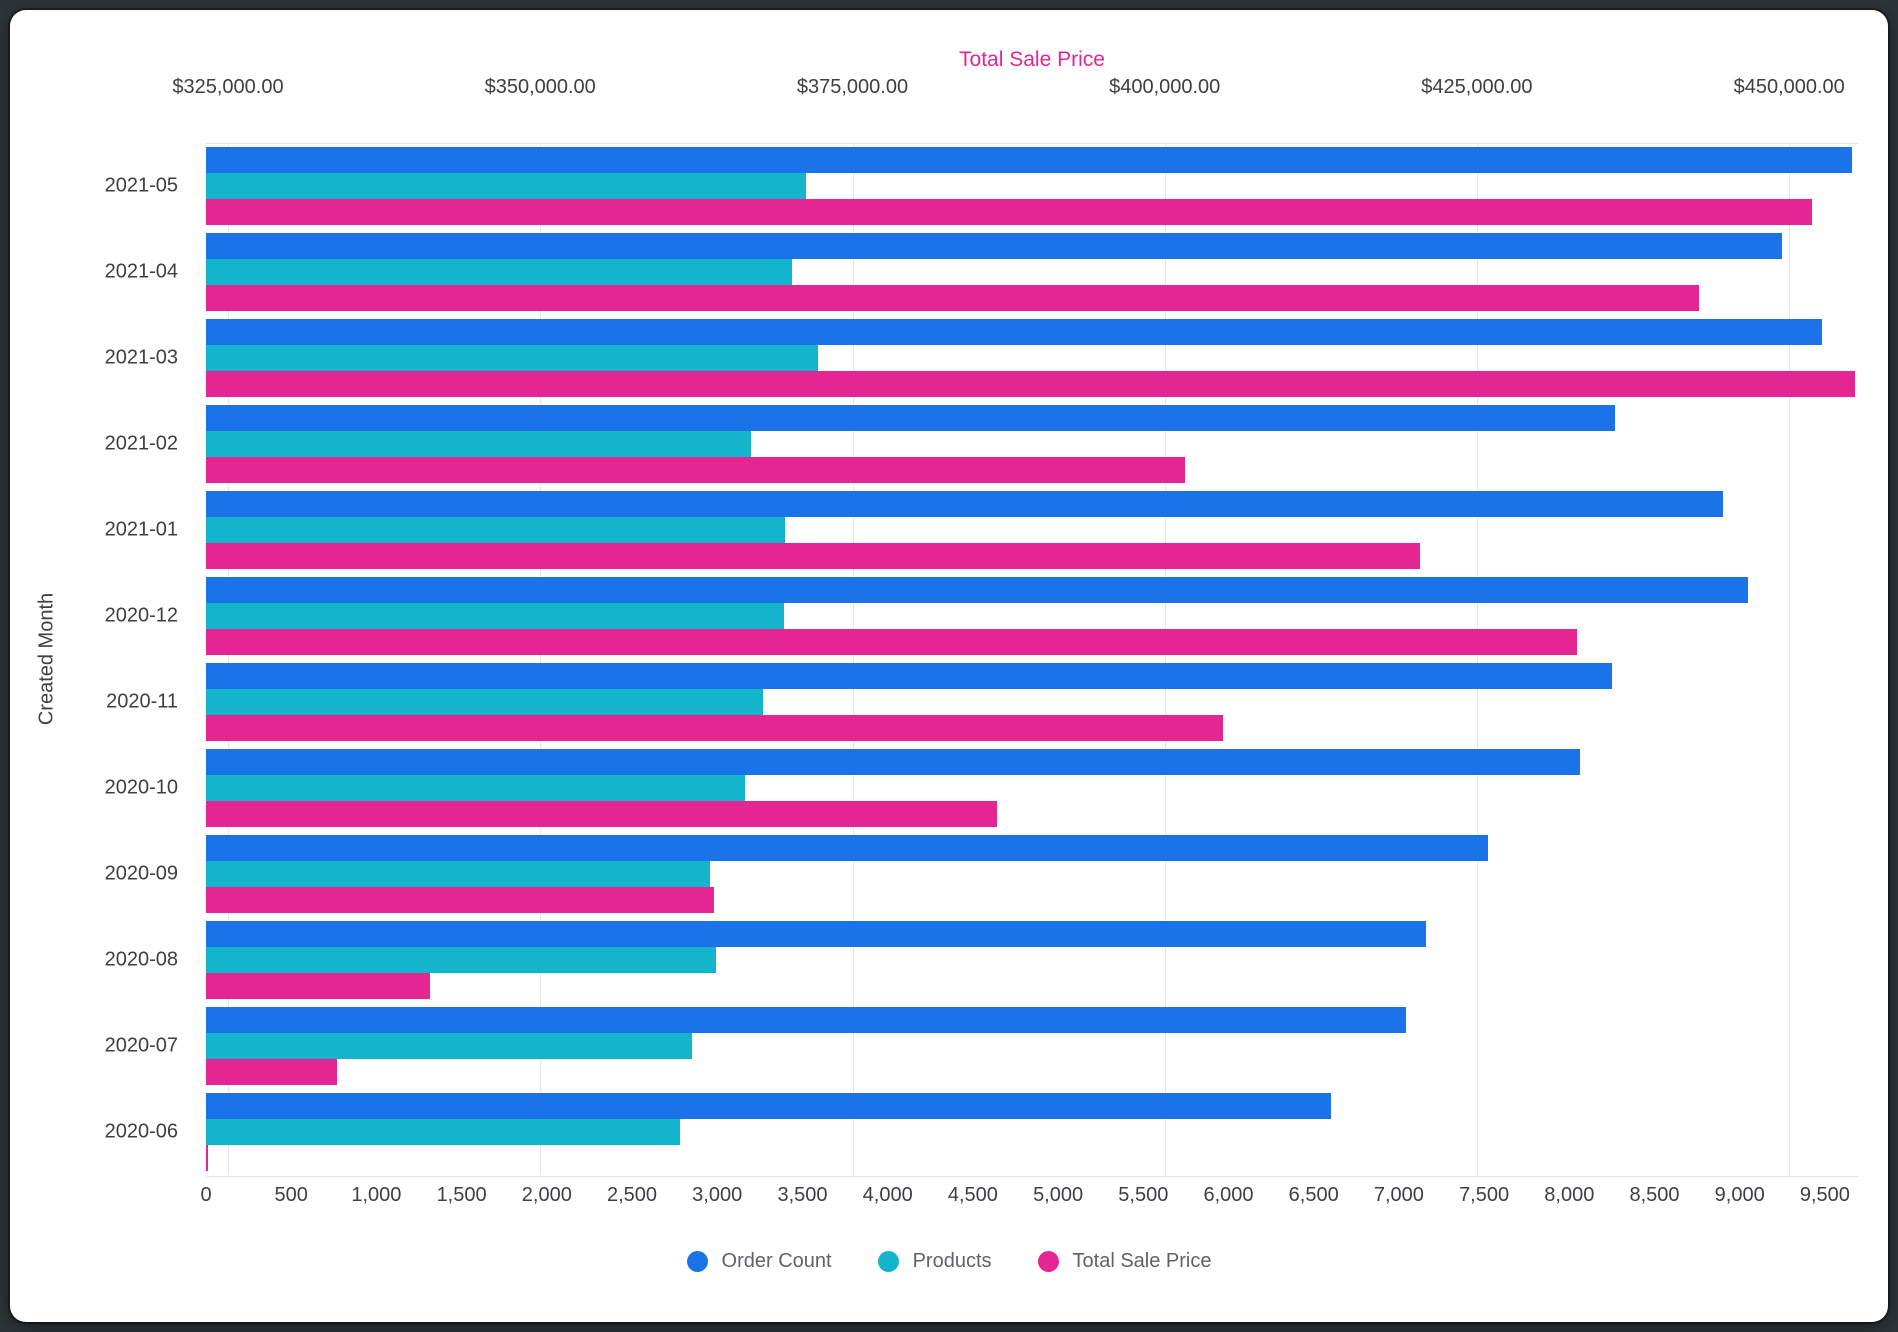 This screenshot has height=1332, width=1898. Describe the element at coordinates (1739, 1195) in the screenshot. I see `bottom-axis-tick: 9,000` at that location.